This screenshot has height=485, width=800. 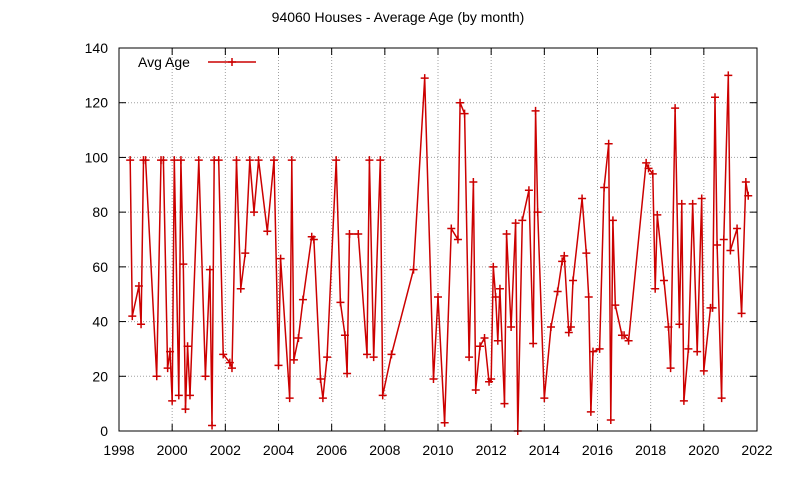 I want to click on x-tick-label: 2022, so click(x=756, y=450).